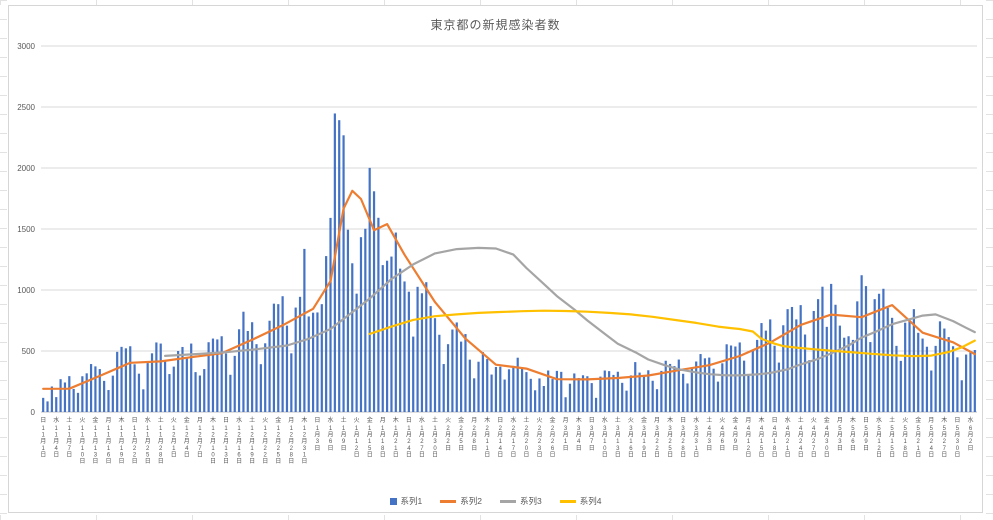  I want to click on legend-item-2: 系列2, so click(461, 501).